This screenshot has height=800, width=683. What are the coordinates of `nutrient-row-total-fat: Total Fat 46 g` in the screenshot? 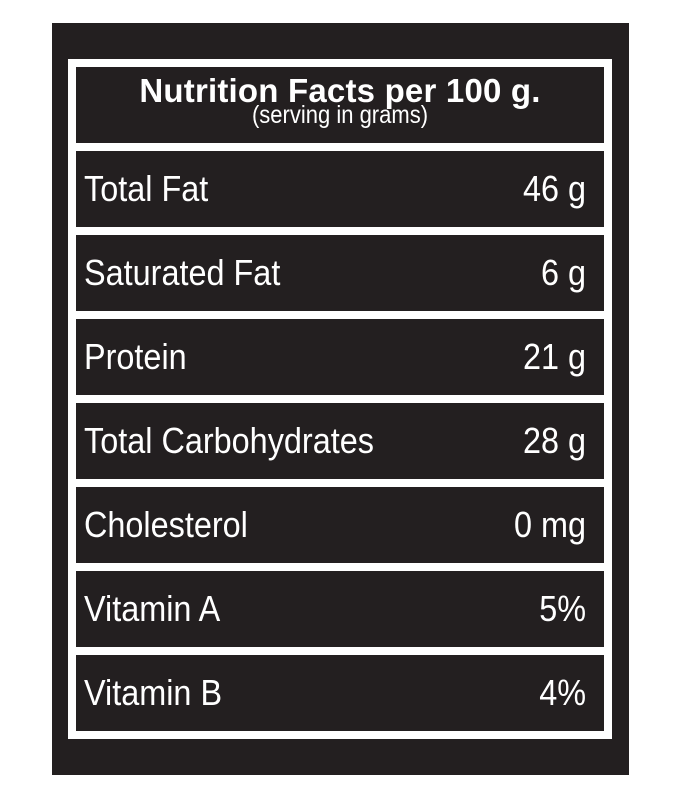 It's located at (340, 189).